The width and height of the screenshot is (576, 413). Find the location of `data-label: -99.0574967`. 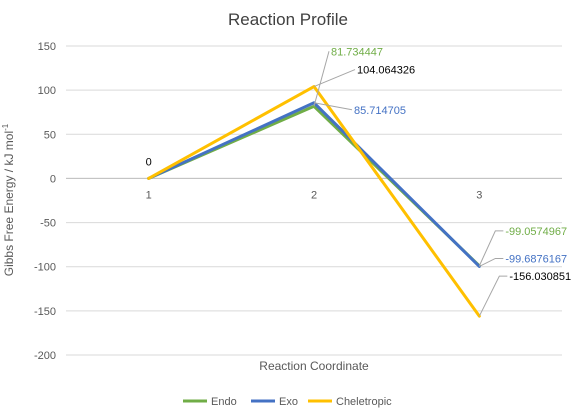

data-label: -99.0574967 is located at coordinates (536, 232).